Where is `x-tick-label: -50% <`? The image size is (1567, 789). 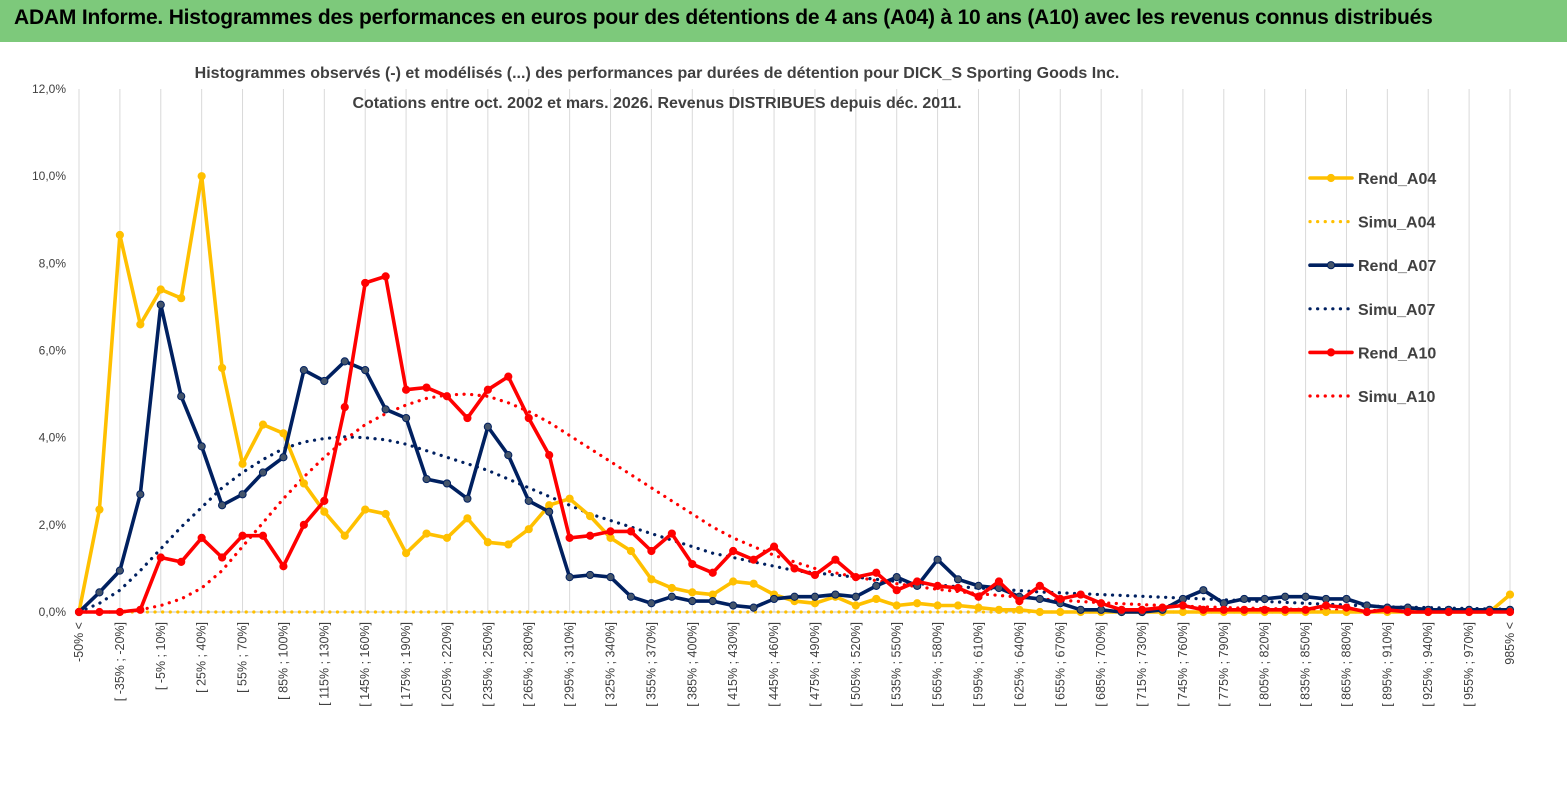 x-tick-label: -50% < is located at coordinates (79, 642).